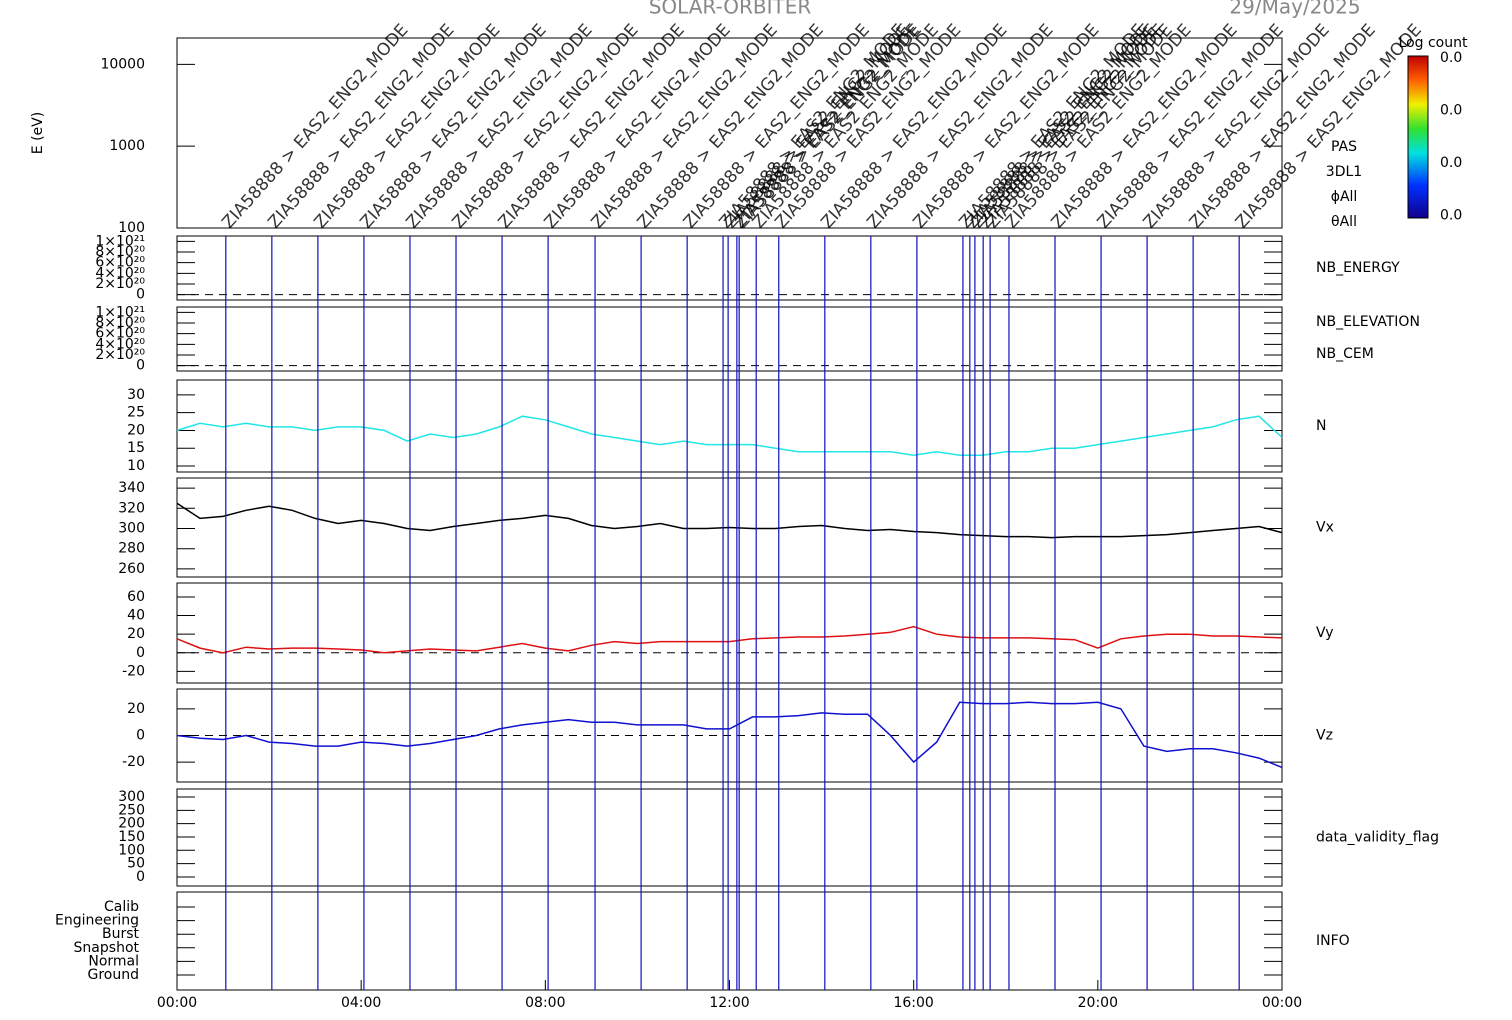  Describe the element at coordinates (1344, 222) in the screenshot. I see `panel-label: θAll` at that location.